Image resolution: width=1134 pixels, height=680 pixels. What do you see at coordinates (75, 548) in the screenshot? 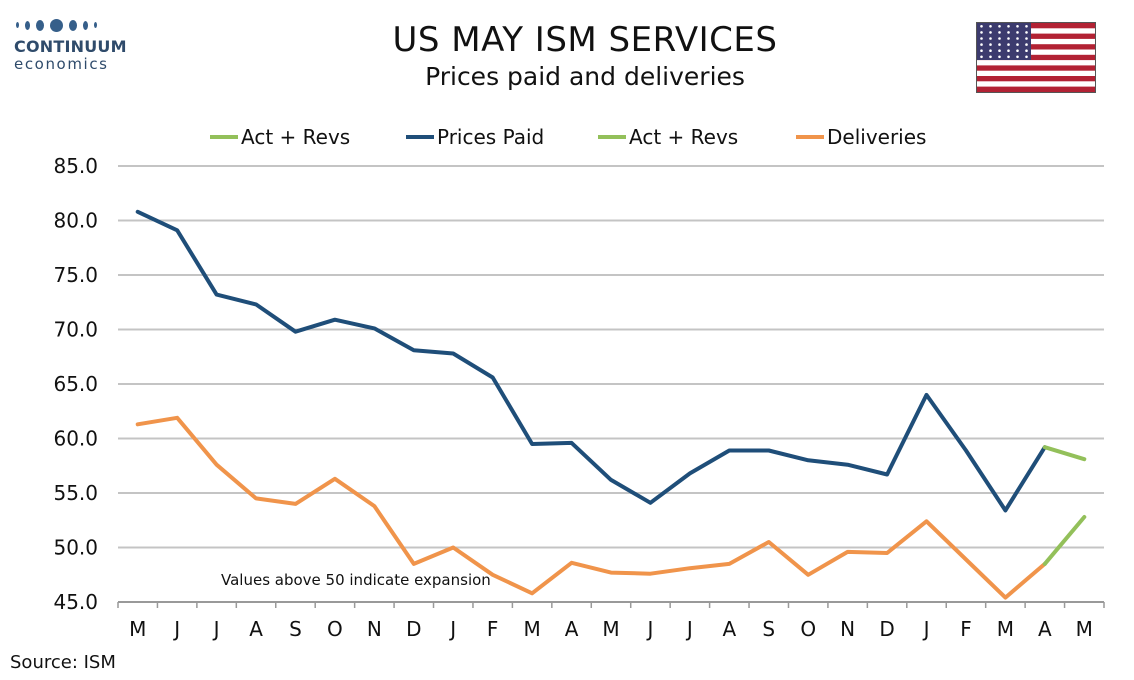
I see `y-tick-label: 50.0` at bounding box center [75, 548].